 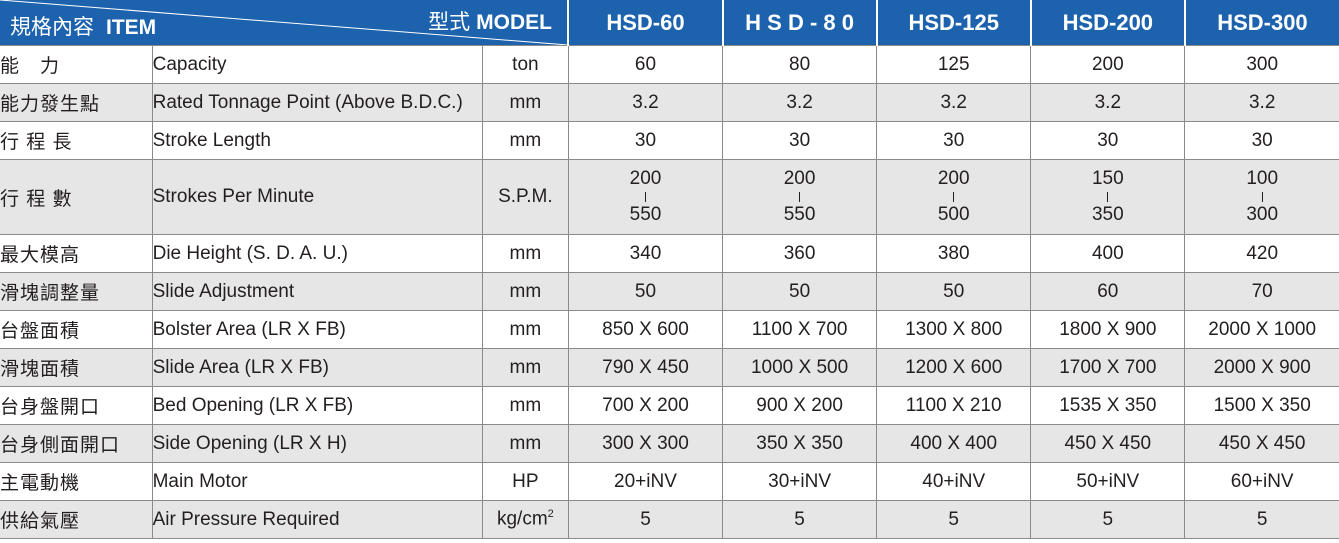 I want to click on range-max: 500, so click(x=953, y=214).